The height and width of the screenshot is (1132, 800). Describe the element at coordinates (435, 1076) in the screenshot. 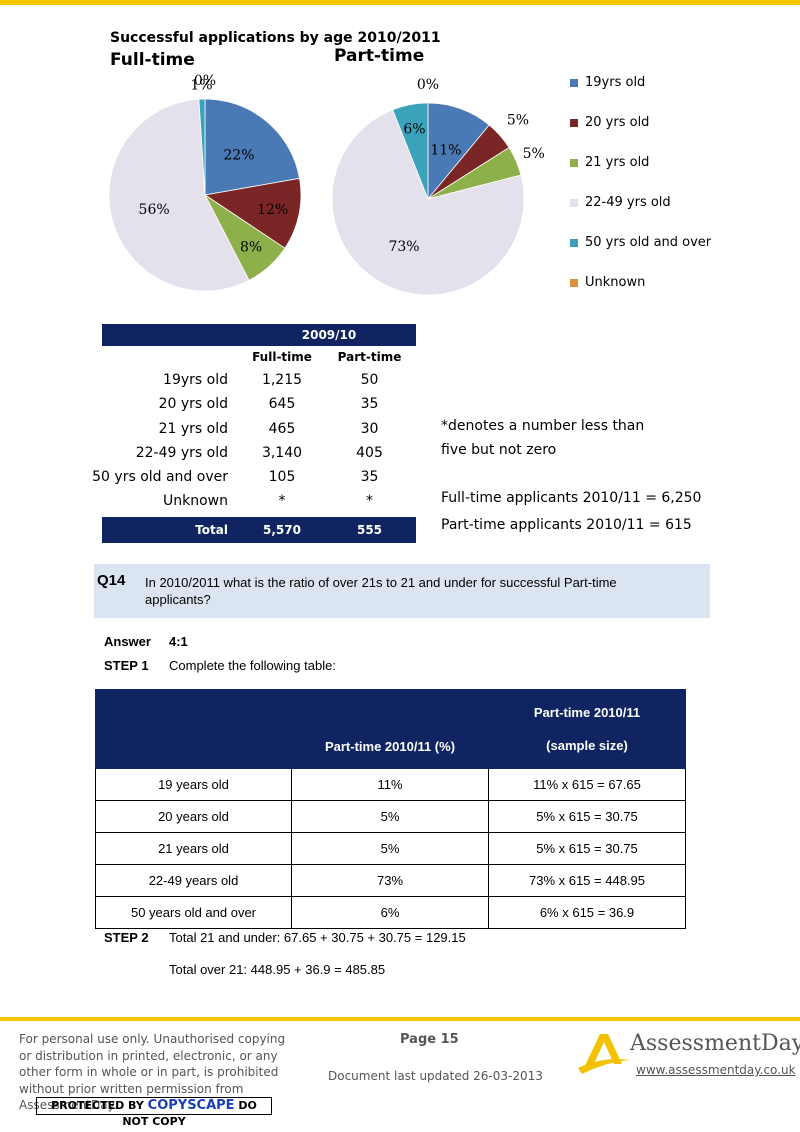

I see `last-updated: Document last updated 26-03-2013` at that location.